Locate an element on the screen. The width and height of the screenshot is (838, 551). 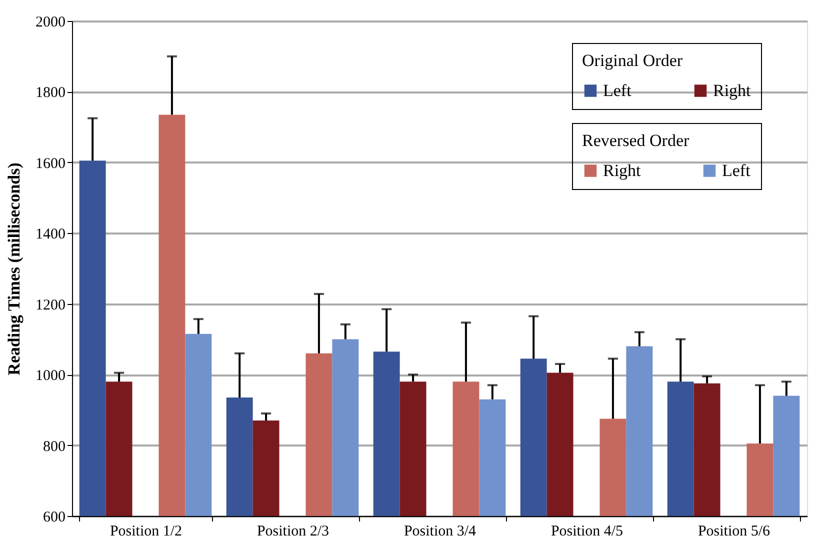
y-tick-label: 800 is located at coordinates (54, 446).